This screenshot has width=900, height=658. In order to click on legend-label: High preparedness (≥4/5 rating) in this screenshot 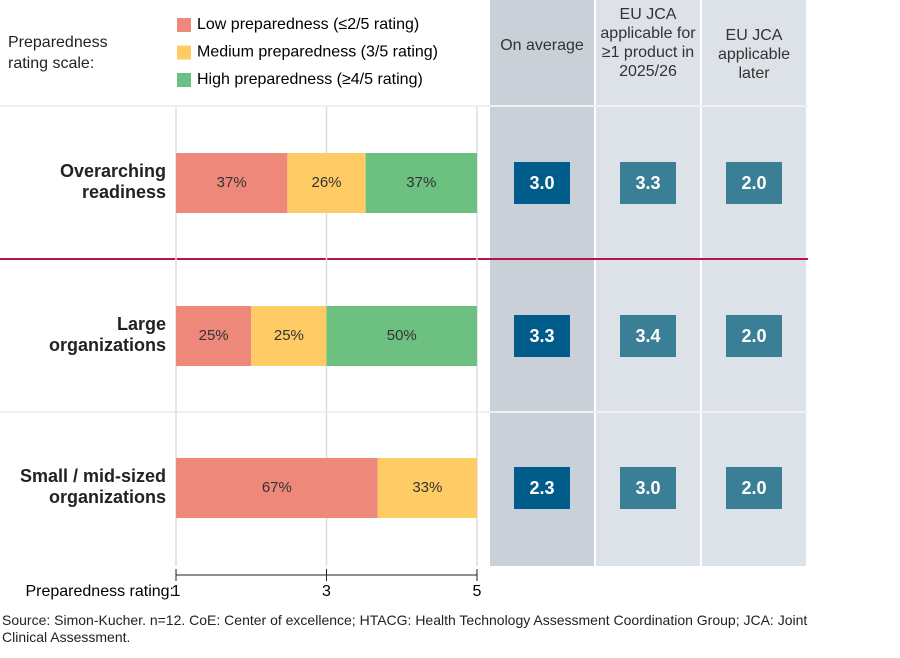, I will do `click(310, 79)`.